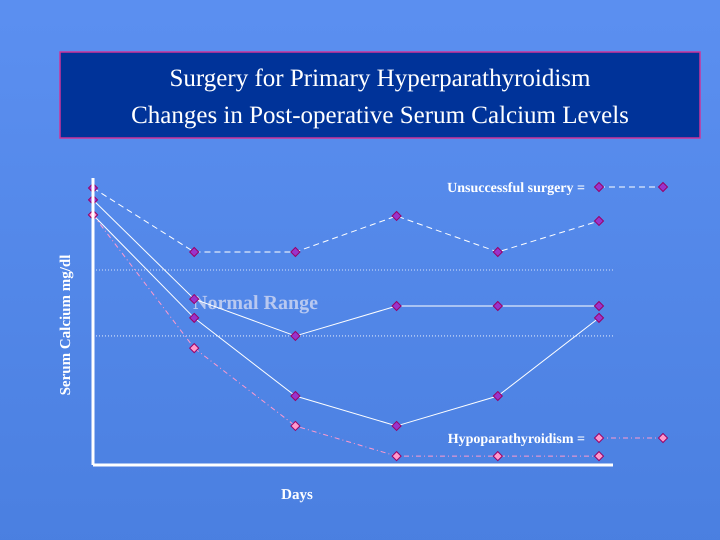 Image resolution: width=720 pixels, height=540 pixels. What do you see at coordinates (517, 439) in the screenshot?
I see `legend-label: Hypoparathyroidism =` at bounding box center [517, 439].